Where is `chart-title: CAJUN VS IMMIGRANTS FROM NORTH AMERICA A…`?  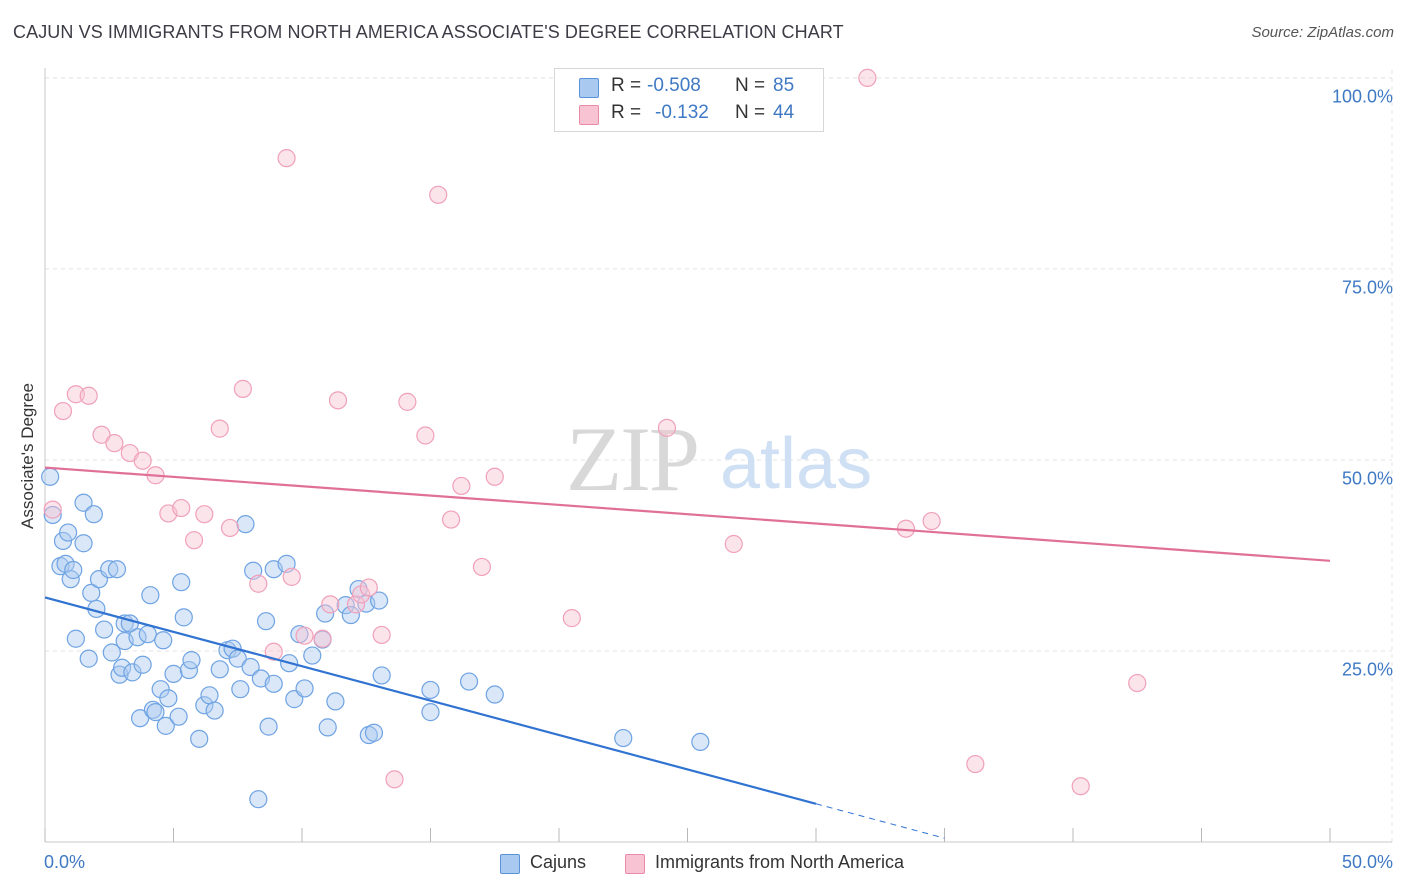 chart-title: CAJUN VS IMMIGRANTS FROM NORTH AMERICA A… is located at coordinates (428, 32).